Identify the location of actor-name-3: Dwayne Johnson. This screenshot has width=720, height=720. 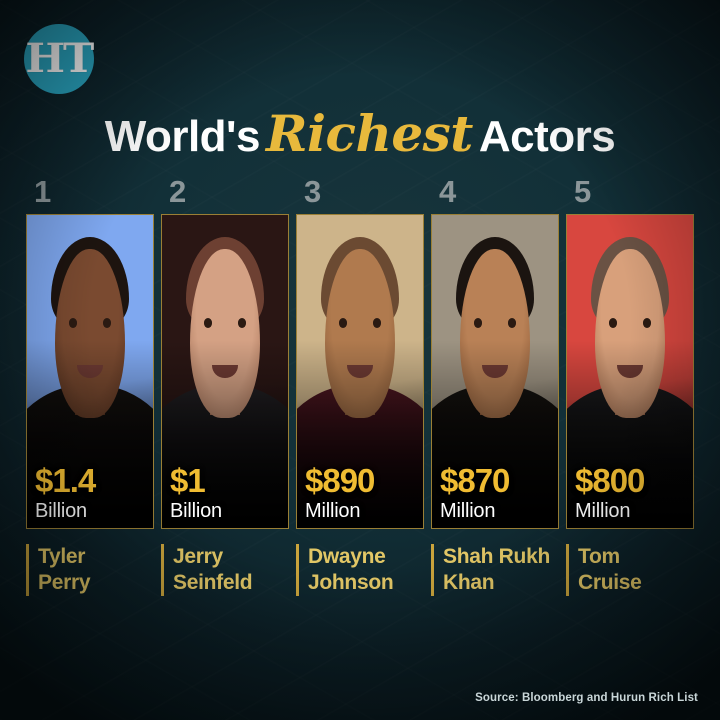
(360, 574).